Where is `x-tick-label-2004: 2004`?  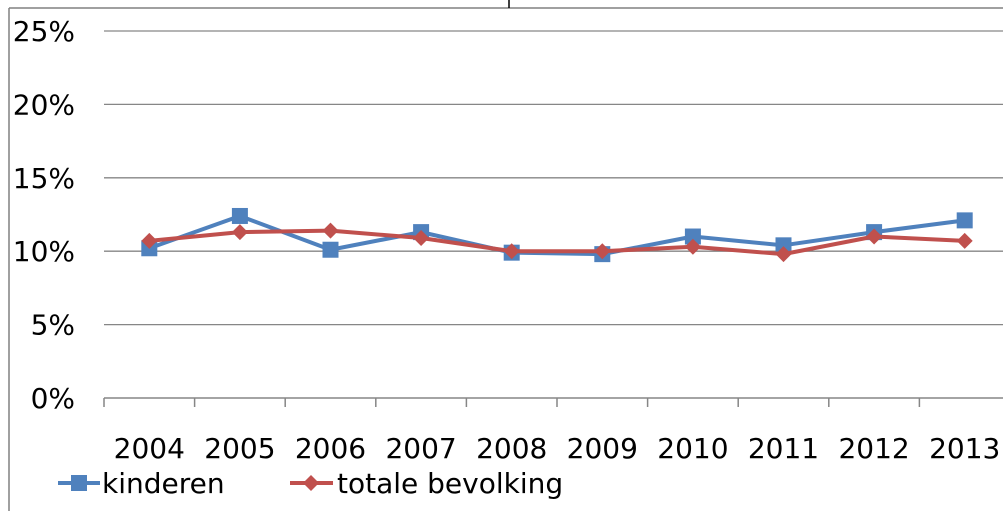 x-tick-label-2004: 2004 is located at coordinates (149, 448).